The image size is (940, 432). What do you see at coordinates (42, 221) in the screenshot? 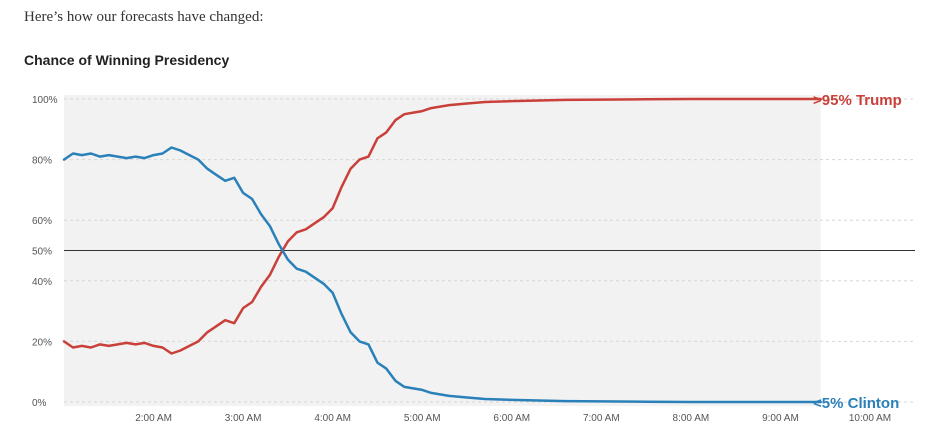
I see `y-tick-label: 60%` at bounding box center [42, 221].